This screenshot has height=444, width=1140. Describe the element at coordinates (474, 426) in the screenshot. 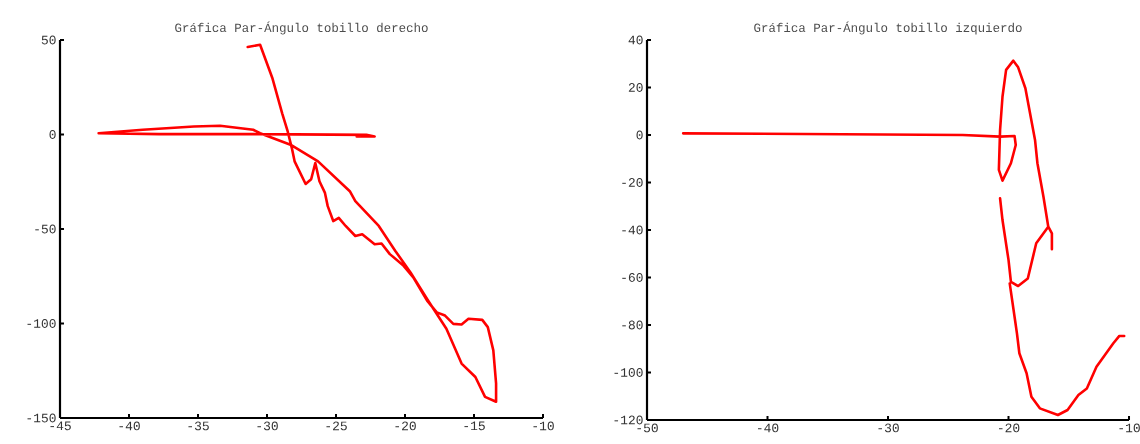

I see `x-tick-label: -15` at that location.